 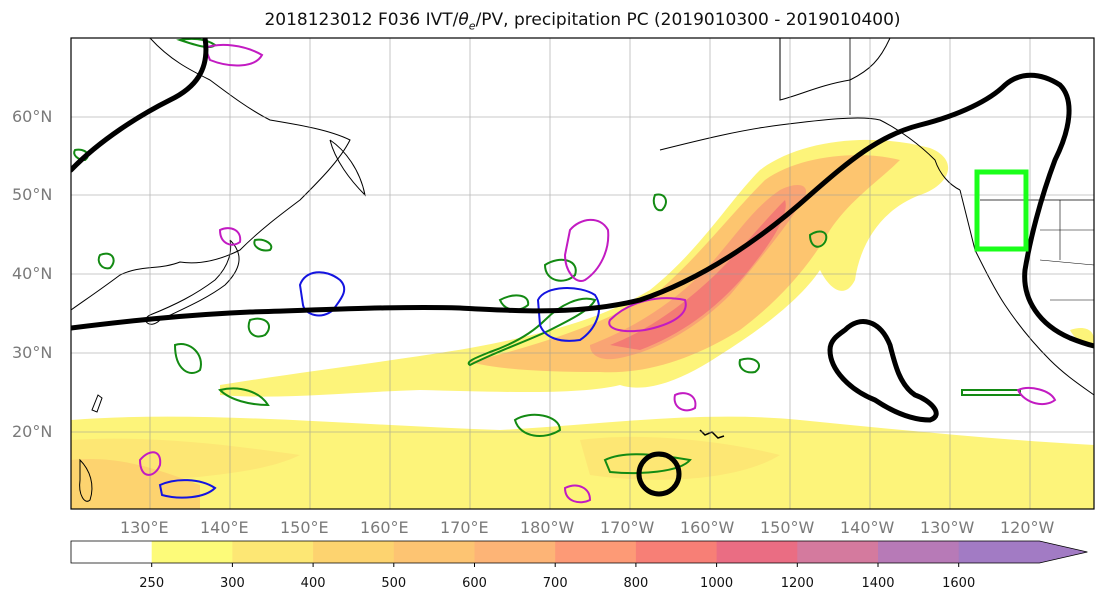 What do you see at coordinates (1001, 210) in the screenshot?
I see `target-region-box` at bounding box center [1001, 210].